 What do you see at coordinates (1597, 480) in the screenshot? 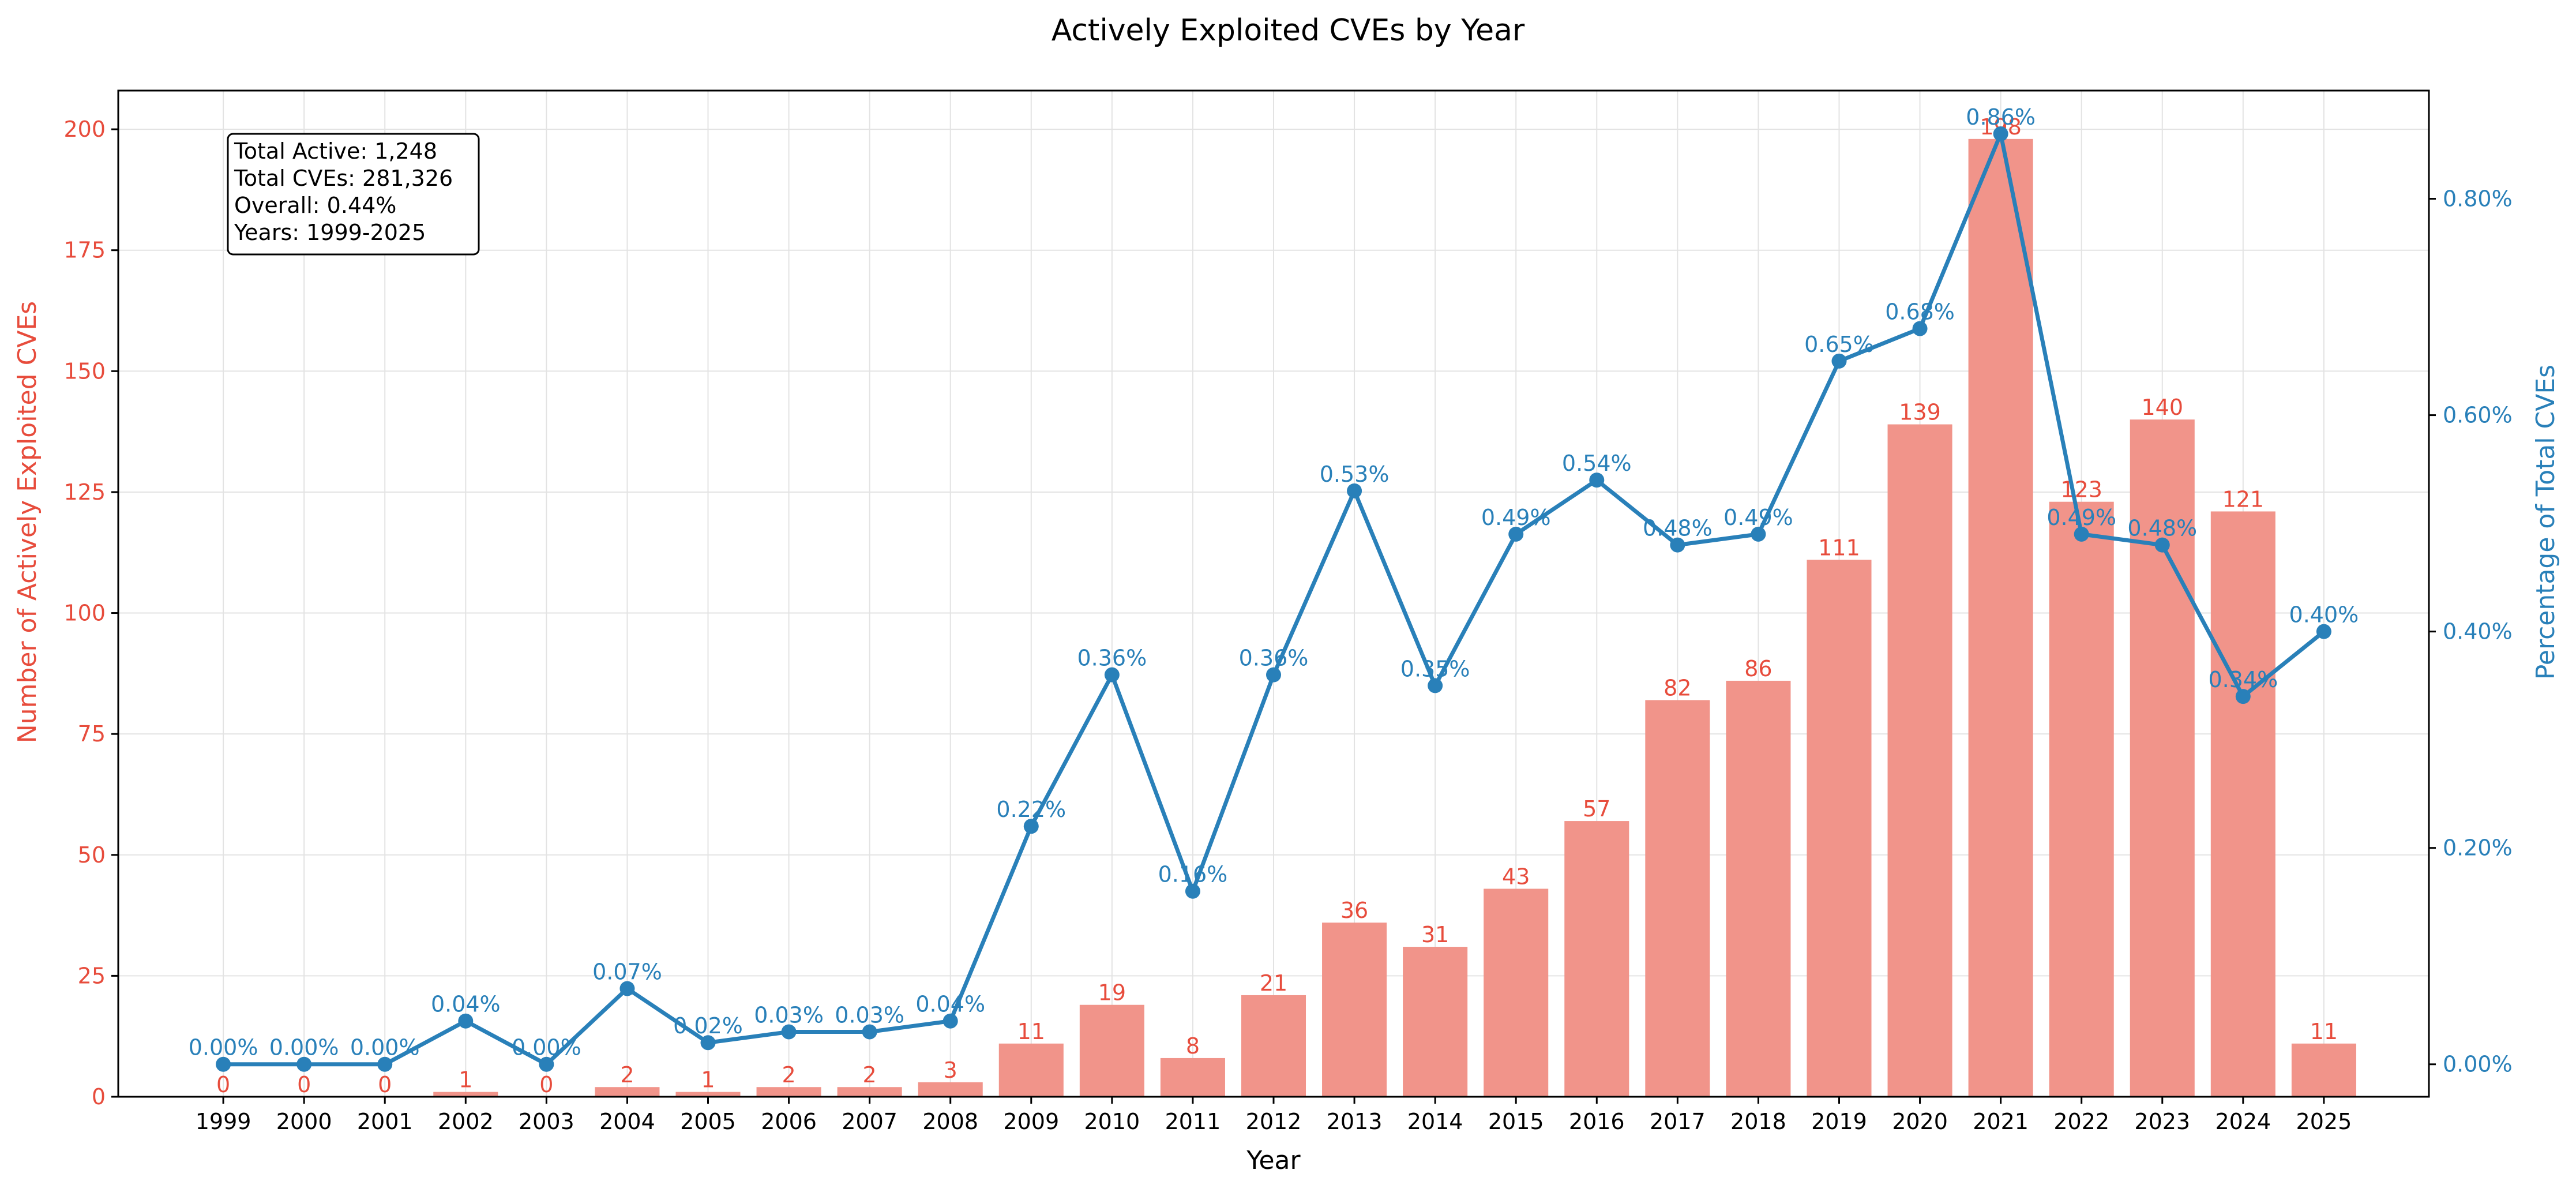
I see `line-point-2016` at bounding box center [1597, 480].